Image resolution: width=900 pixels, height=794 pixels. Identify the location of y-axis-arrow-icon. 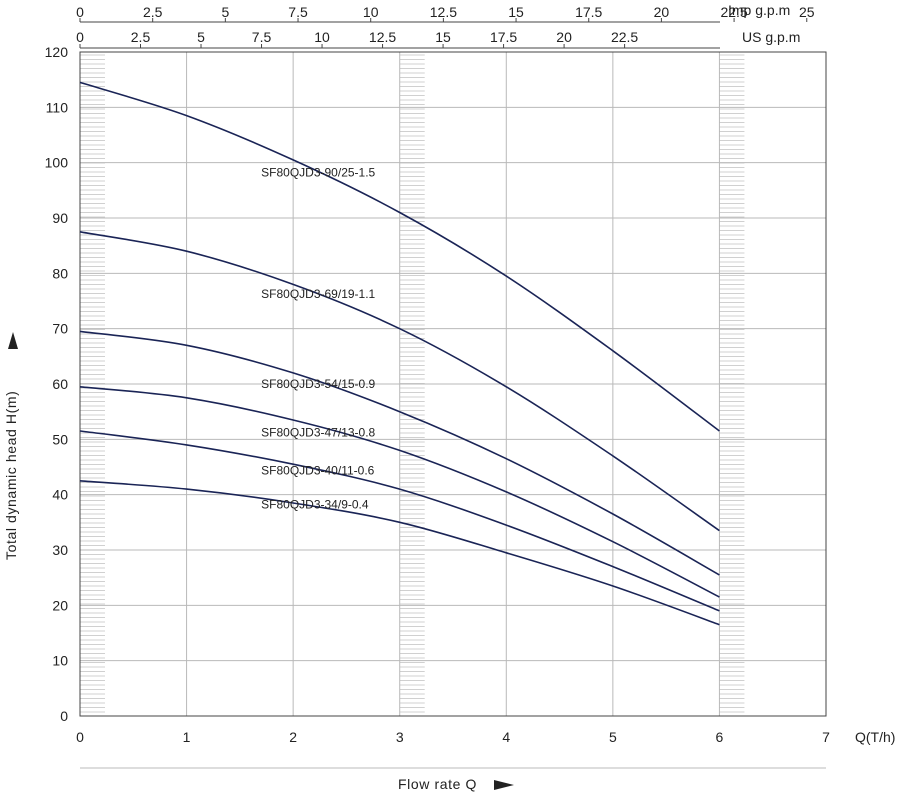
(13, 340).